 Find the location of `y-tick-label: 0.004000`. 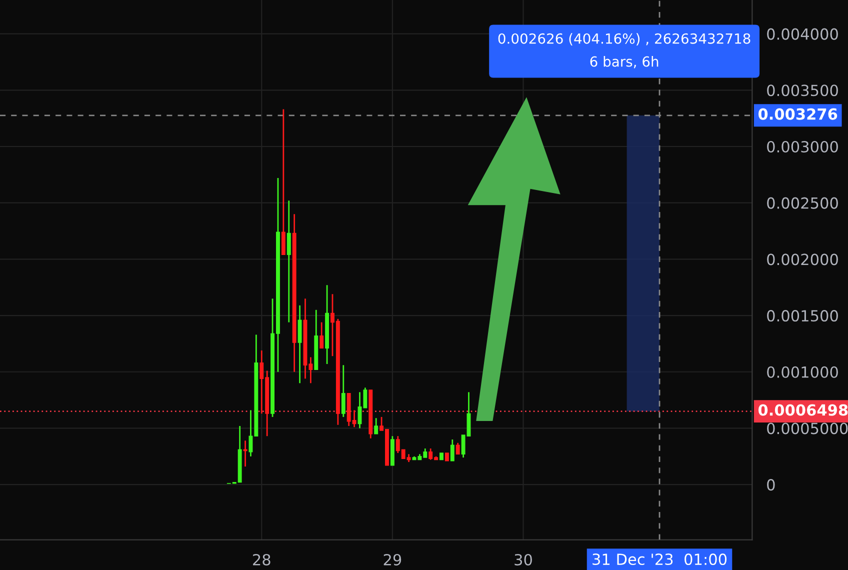

y-tick-label: 0.004000 is located at coordinates (802, 34).